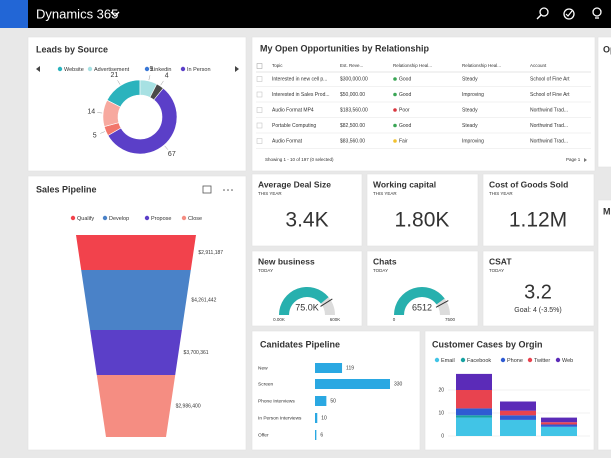 This screenshot has height=458, width=611. Describe the element at coordinates (394, 319) in the screenshot. I see `gauge-min: 0` at that location.